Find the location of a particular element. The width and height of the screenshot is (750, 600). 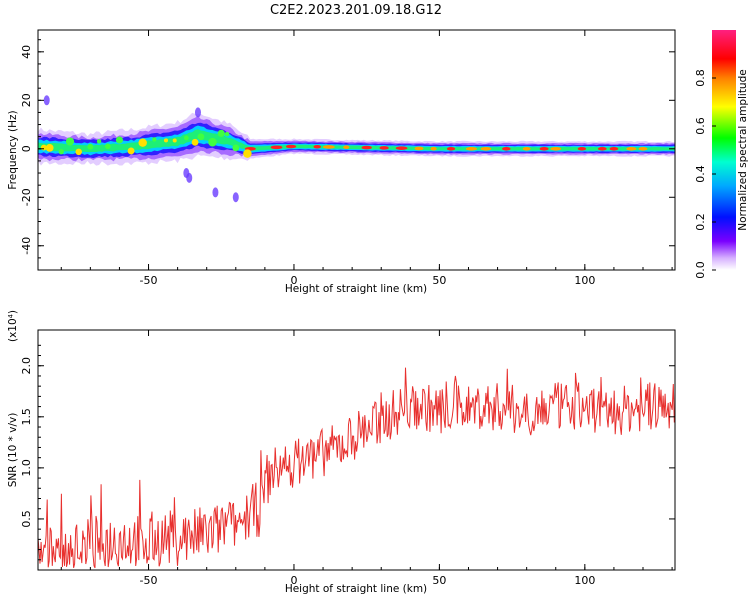

snr-x-tick-label: 50 is located at coordinates (439, 580).